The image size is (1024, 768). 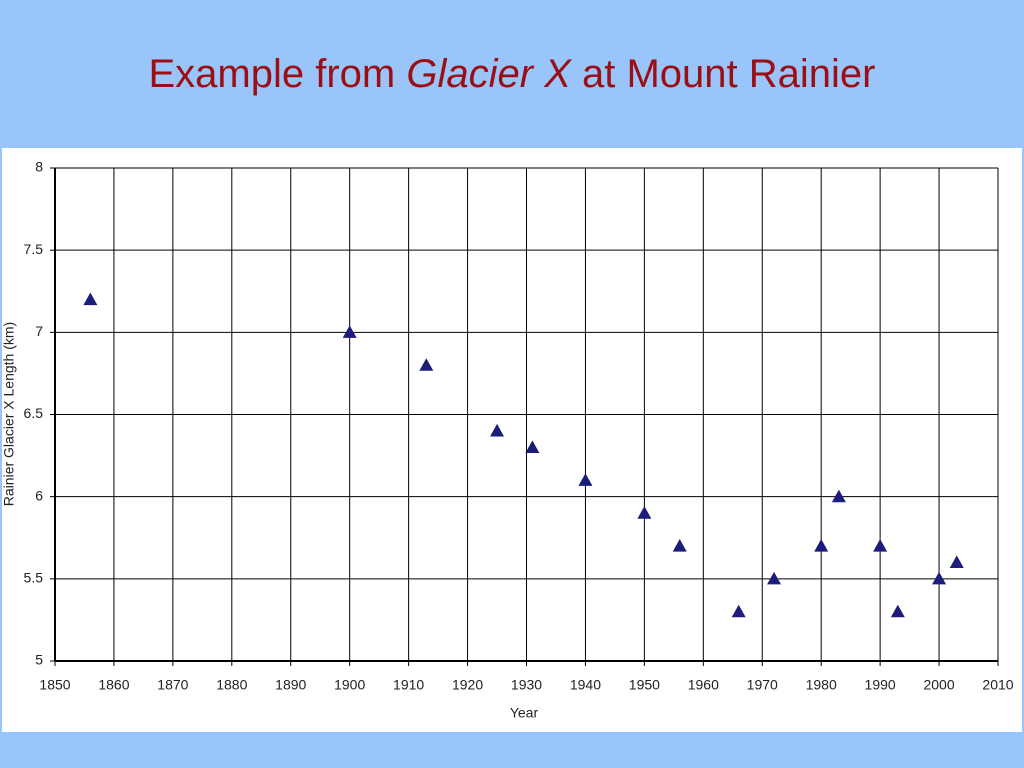 I want to click on y-tick-label: 7, so click(x=39, y=331).